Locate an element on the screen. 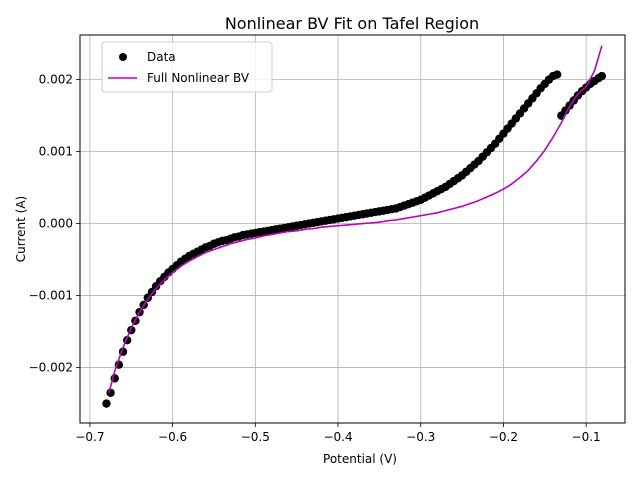 This screenshot has height=480, width=640. x-tick-label: −0.6 is located at coordinates (172, 437).